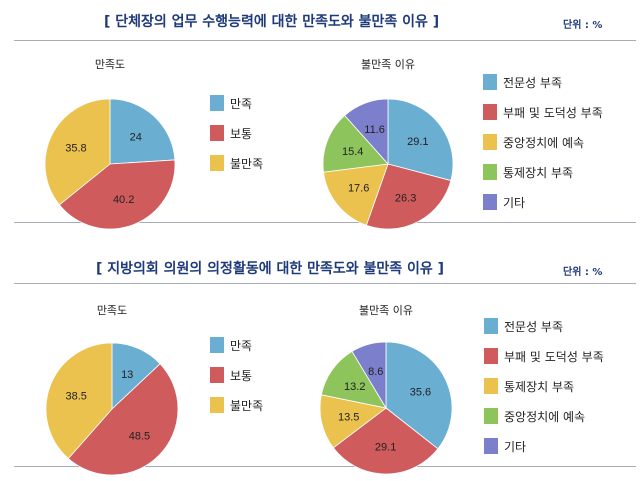 The width and height of the screenshot is (640, 481). I want to click on slice-data-label: 17.6, so click(358, 189).